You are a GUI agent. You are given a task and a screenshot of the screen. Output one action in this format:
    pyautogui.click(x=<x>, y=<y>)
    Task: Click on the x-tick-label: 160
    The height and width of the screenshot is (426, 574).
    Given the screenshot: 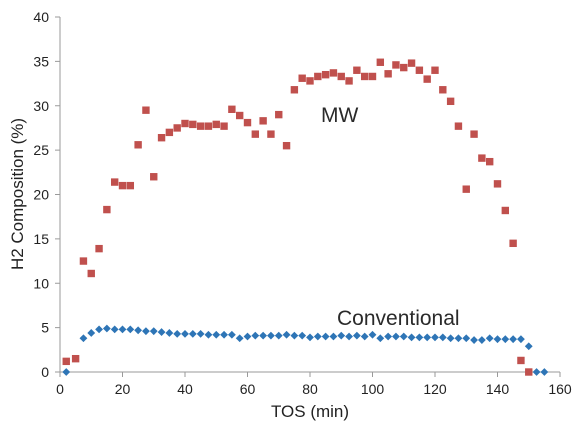 What is the action you would take?
    pyautogui.click(x=560, y=389)
    